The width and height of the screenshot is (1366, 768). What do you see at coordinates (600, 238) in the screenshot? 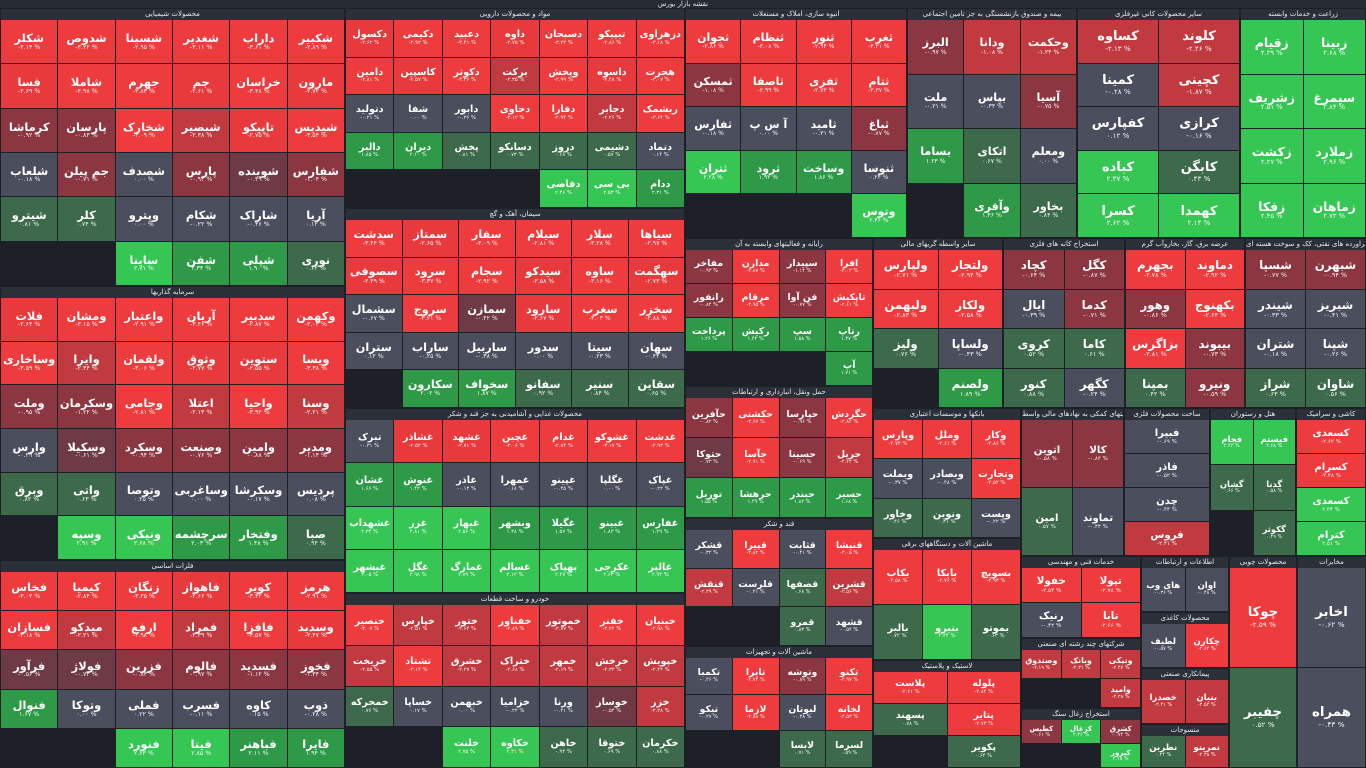
I see `stock-tile: سلار -۳.۲۸ %` at bounding box center [600, 238].